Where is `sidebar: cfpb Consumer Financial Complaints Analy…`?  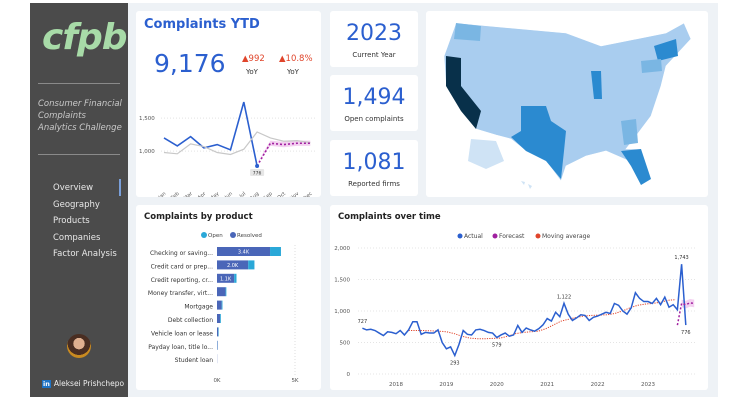
sidebar: cfpb Consumer Financial Complaints Analy… is located at coordinates (79, 200).